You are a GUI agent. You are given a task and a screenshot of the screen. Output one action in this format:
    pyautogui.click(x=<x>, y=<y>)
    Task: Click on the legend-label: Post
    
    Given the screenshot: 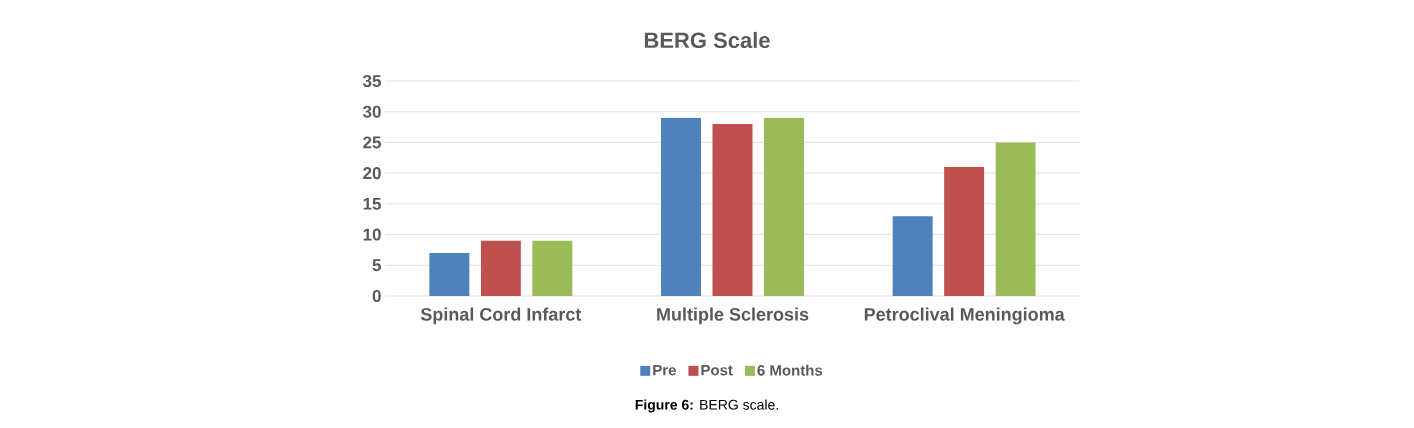 What is the action you would take?
    pyautogui.click(x=717, y=370)
    